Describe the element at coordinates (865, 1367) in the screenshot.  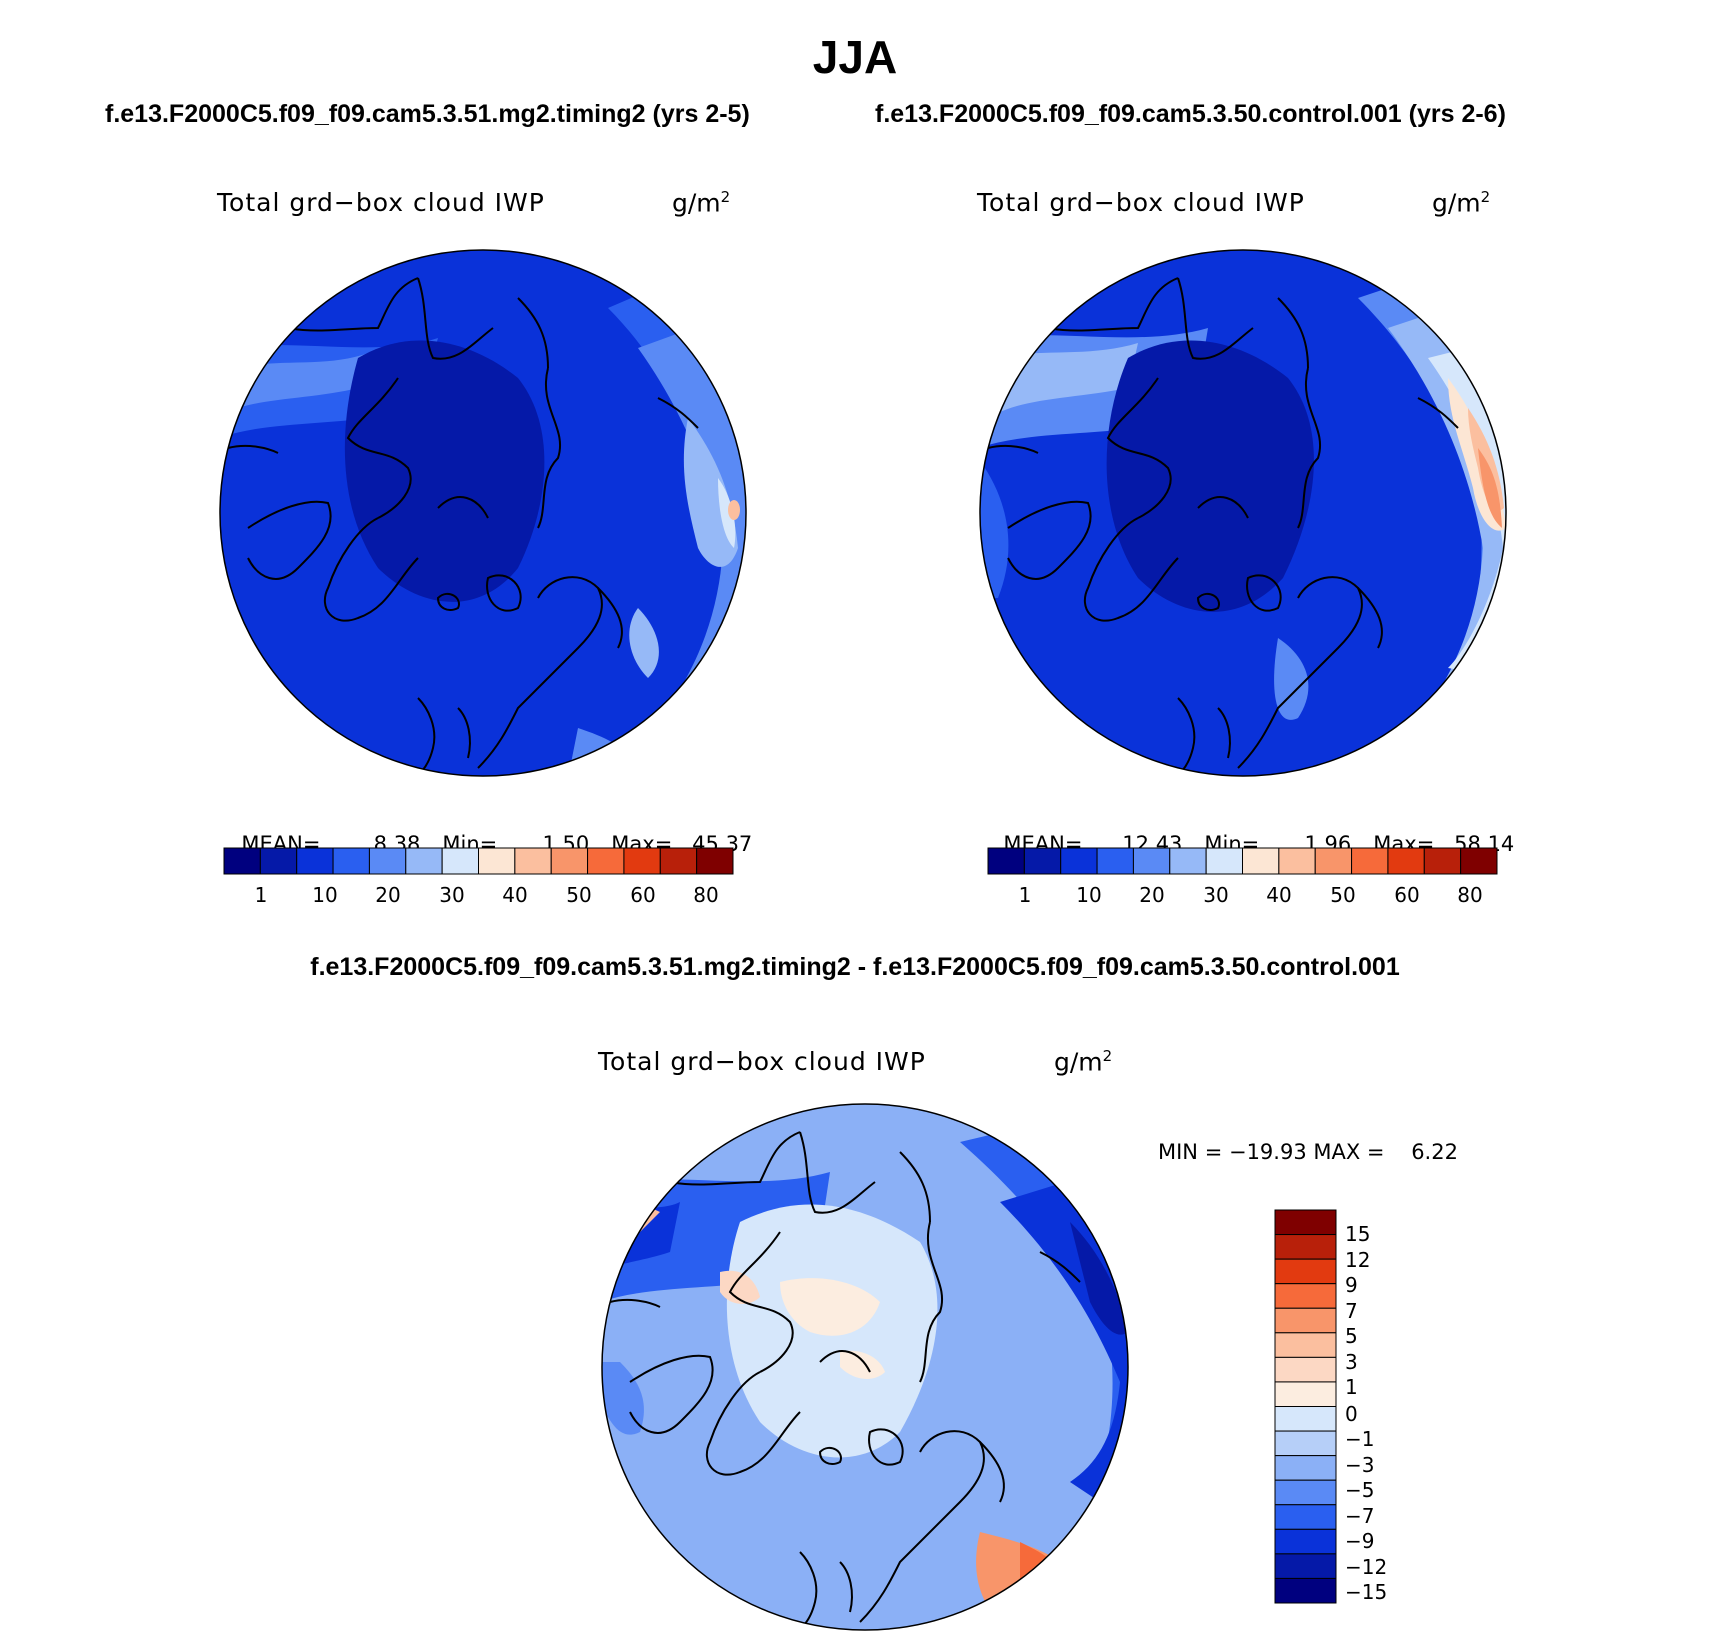
I see `polar-map-diff` at that location.